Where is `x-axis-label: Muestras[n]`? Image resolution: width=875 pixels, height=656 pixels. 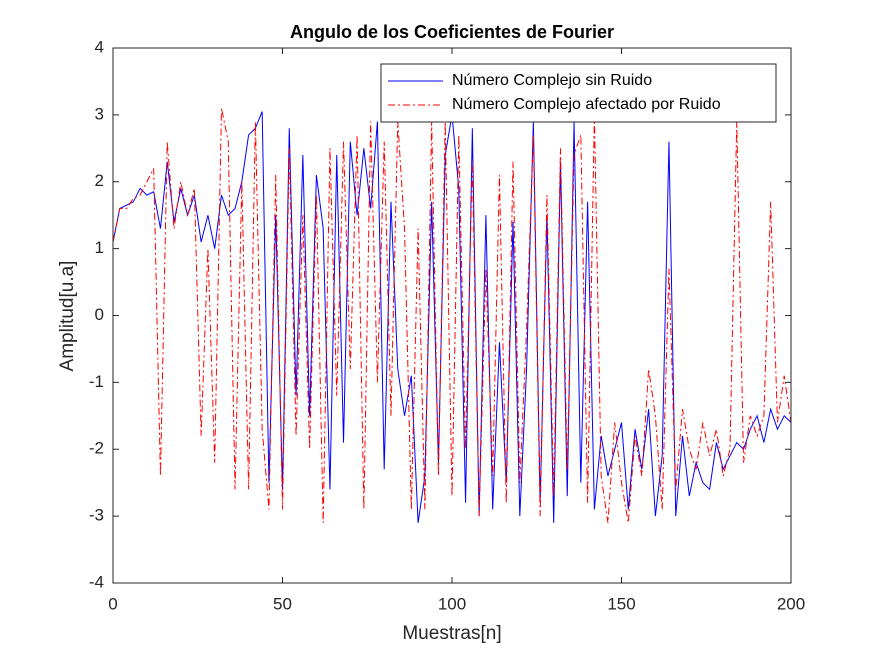
x-axis-label: Muestras[n] is located at coordinates (451, 633).